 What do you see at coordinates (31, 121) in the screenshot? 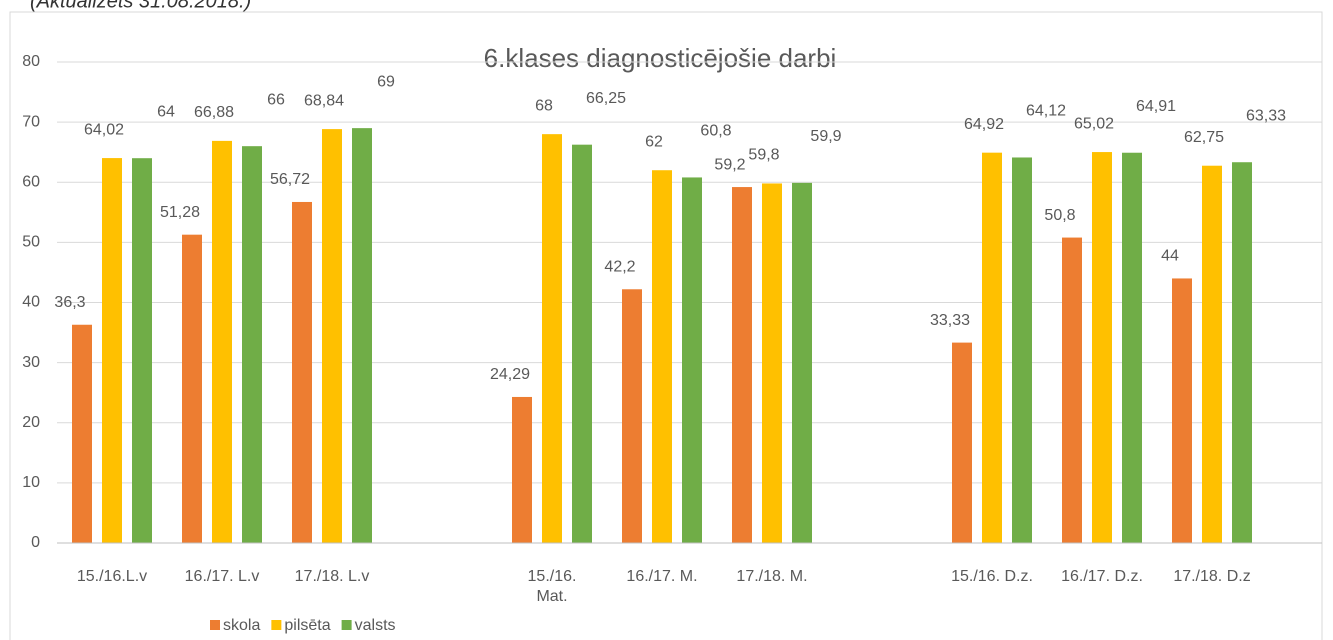
I see `y-tick-label: 70` at bounding box center [31, 121].